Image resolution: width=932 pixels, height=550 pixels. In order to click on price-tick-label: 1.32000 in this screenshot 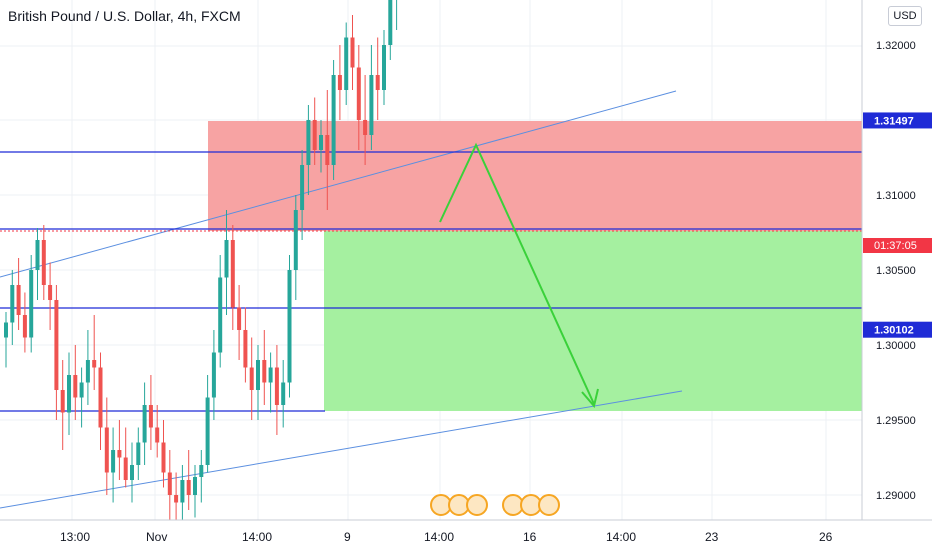, I will do `click(896, 46)`.